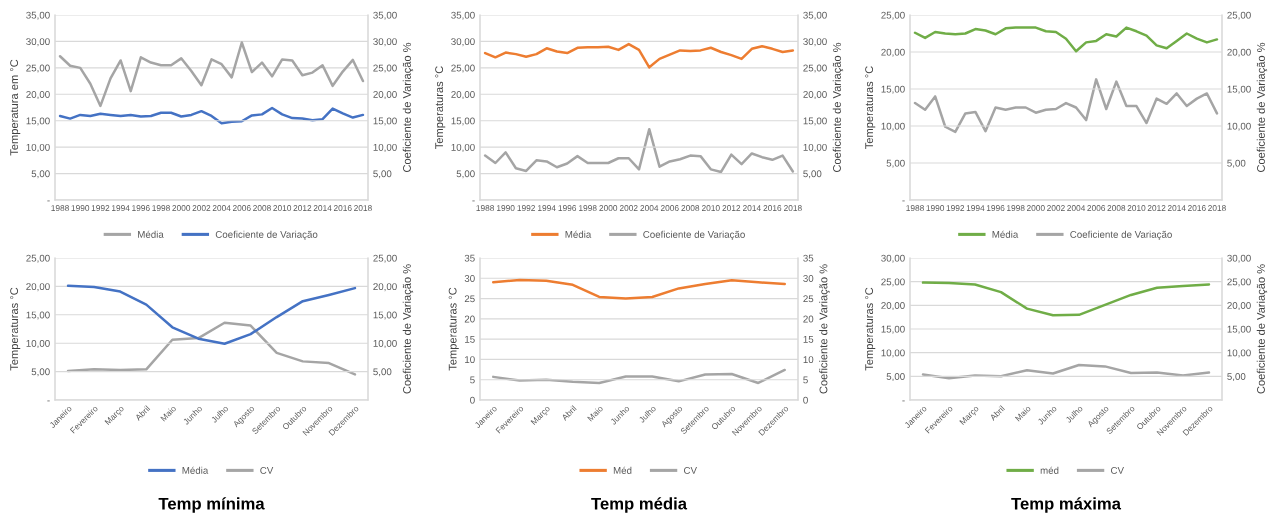 This screenshot has height=522, width=1279. What do you see at coordinates (1023, 413) in the screenshot?
I see `x-tick-label: Maio` at bounding box center [1023, 413].